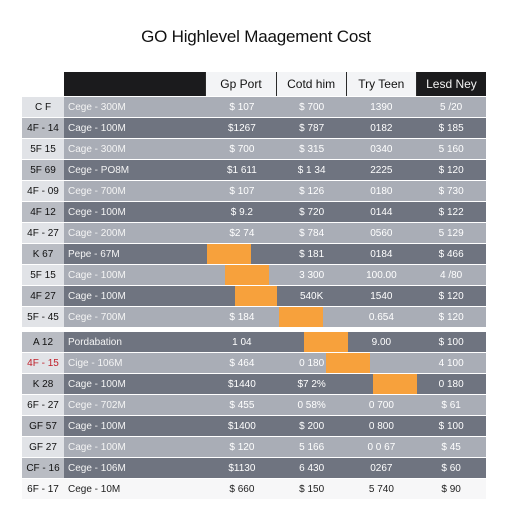 This screenshot has width=512, height=512. What do you see at coordinates (451, 233) in the screenshot?
I see `table-cell: 5 129` at bounding box center [451, 233].